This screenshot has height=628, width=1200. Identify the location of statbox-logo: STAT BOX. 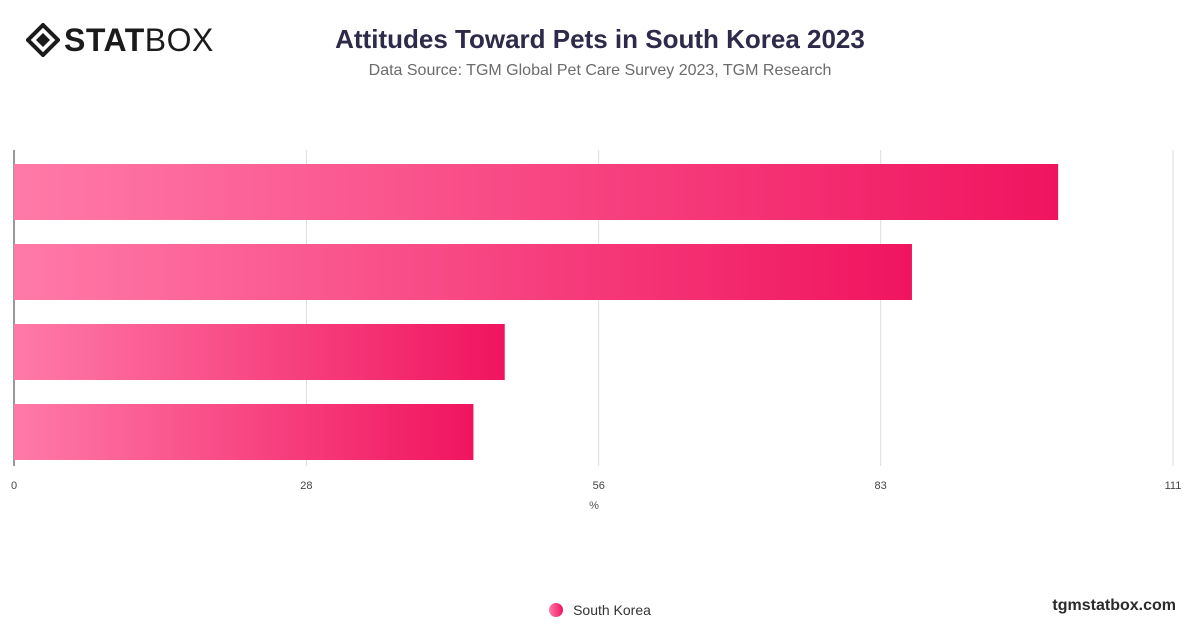
(120, 40).